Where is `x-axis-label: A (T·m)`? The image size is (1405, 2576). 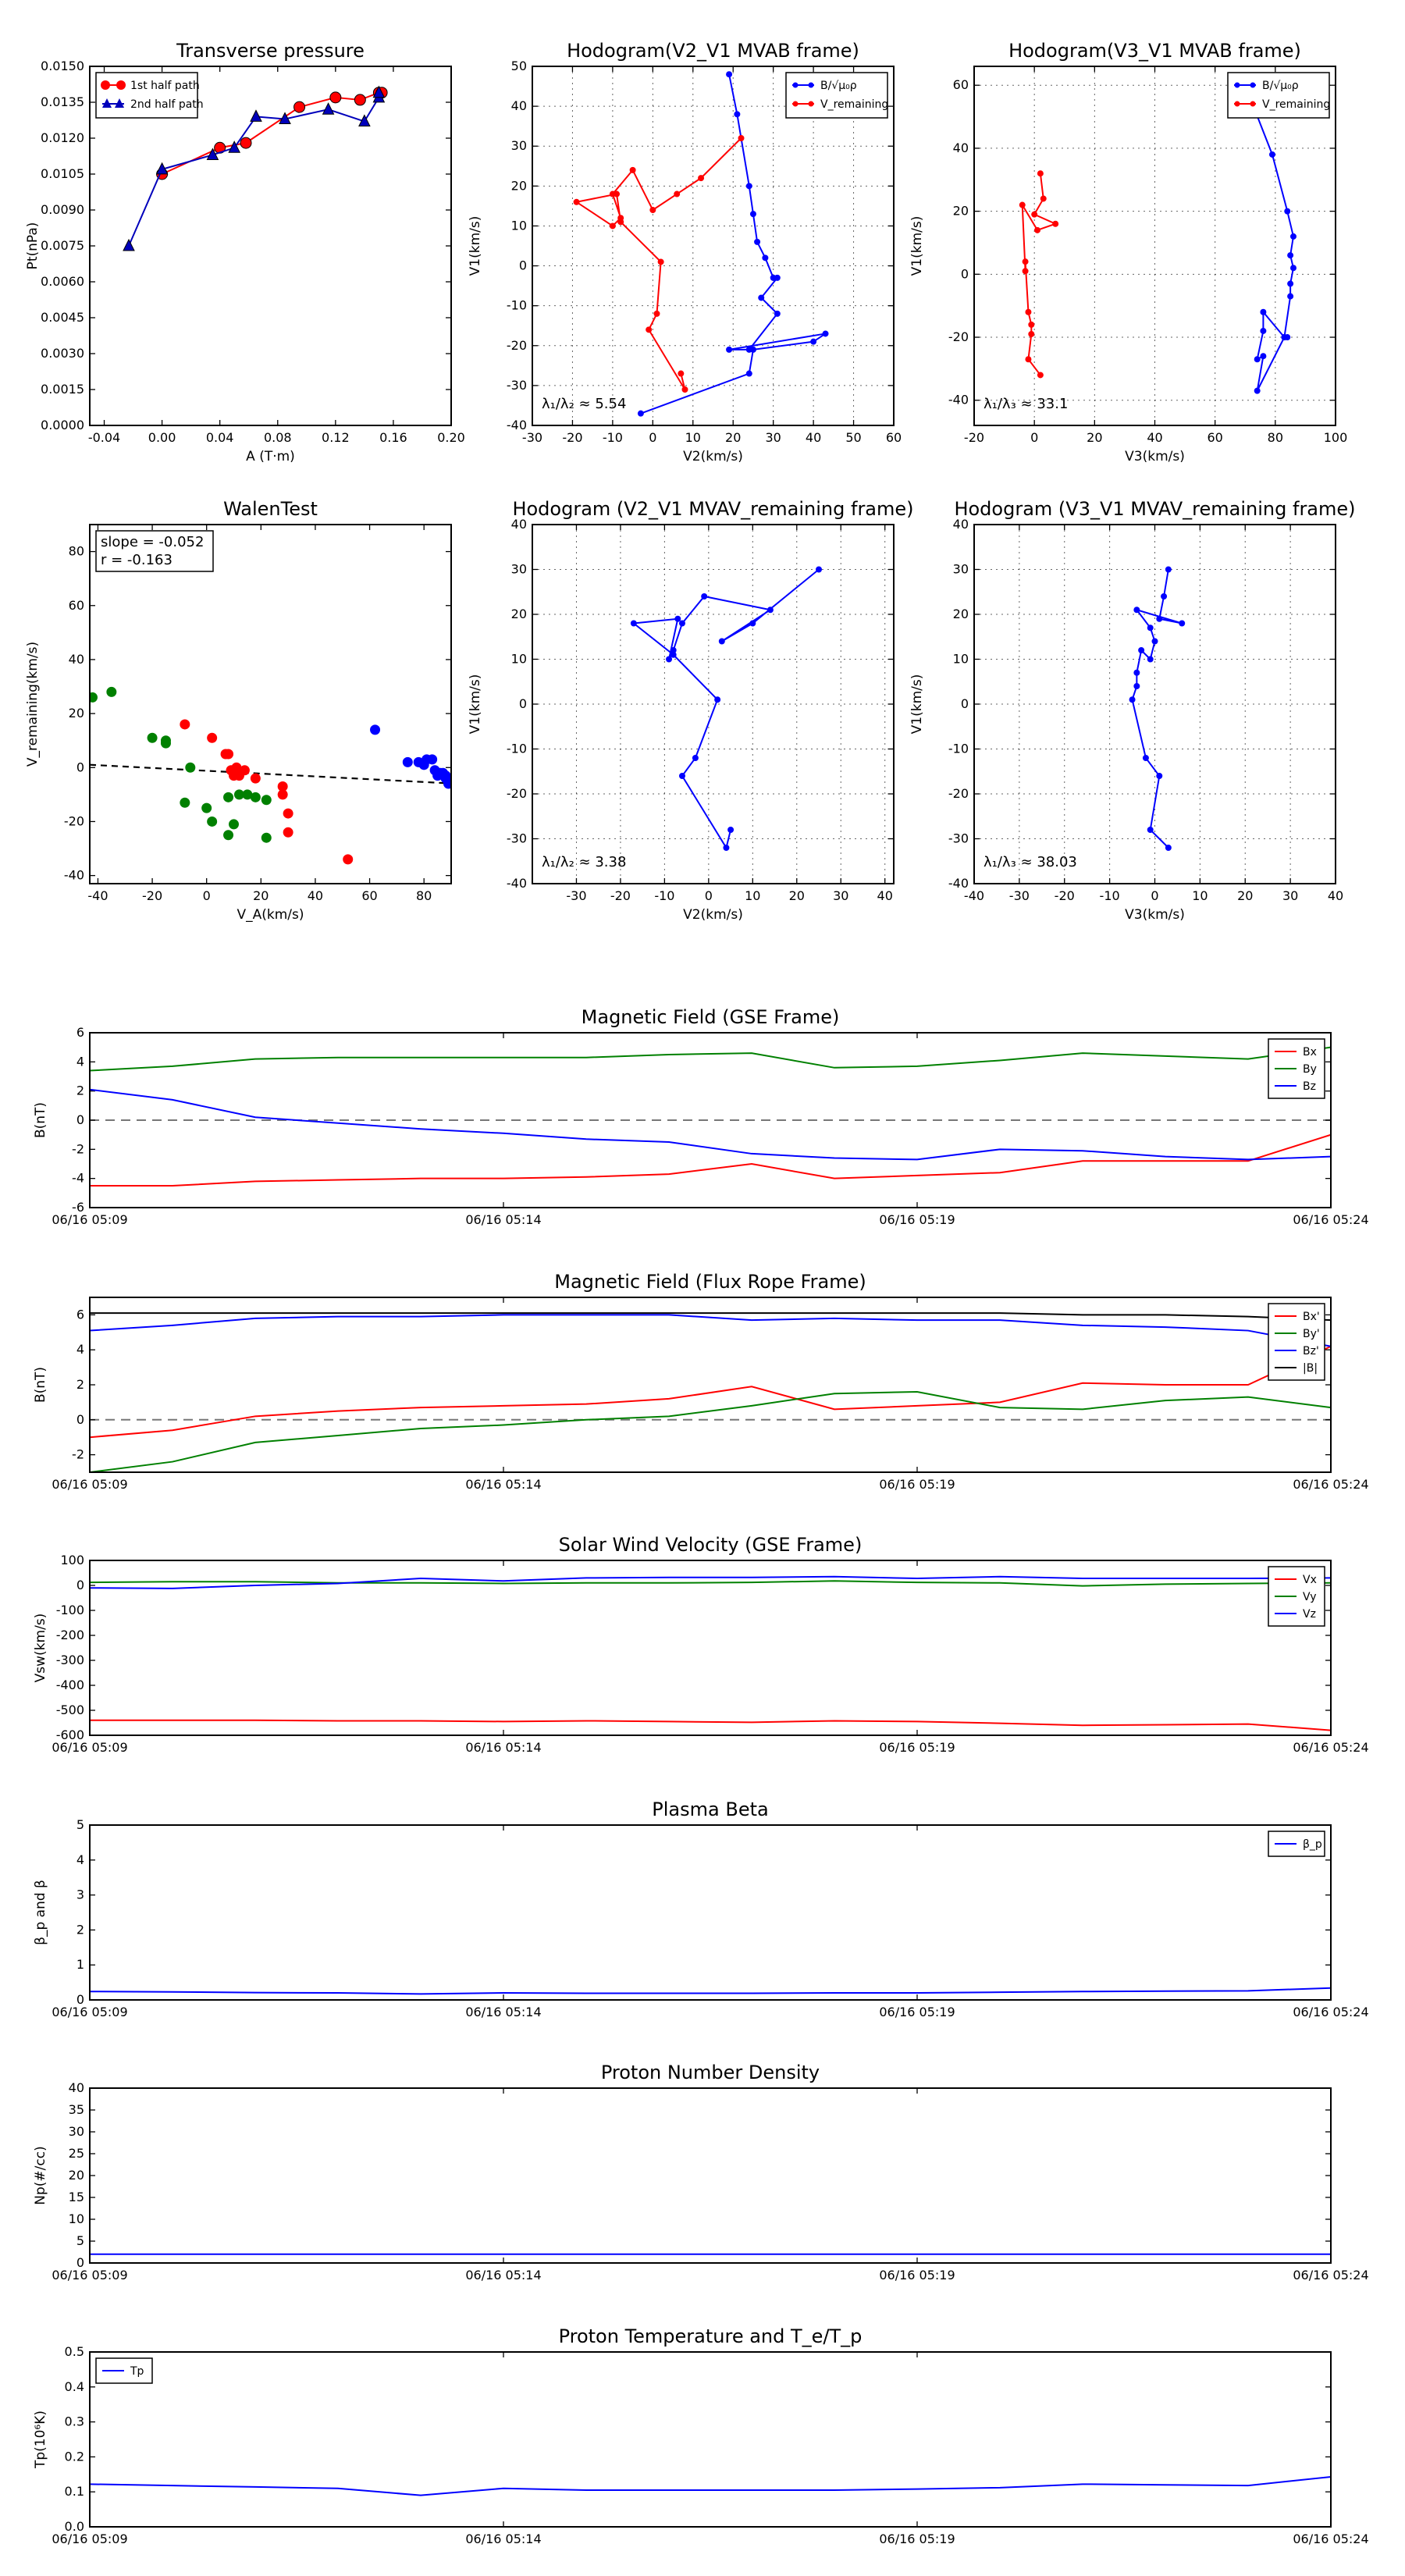
x-axis-label: A (T·m) is located at coordinates (270, 456).